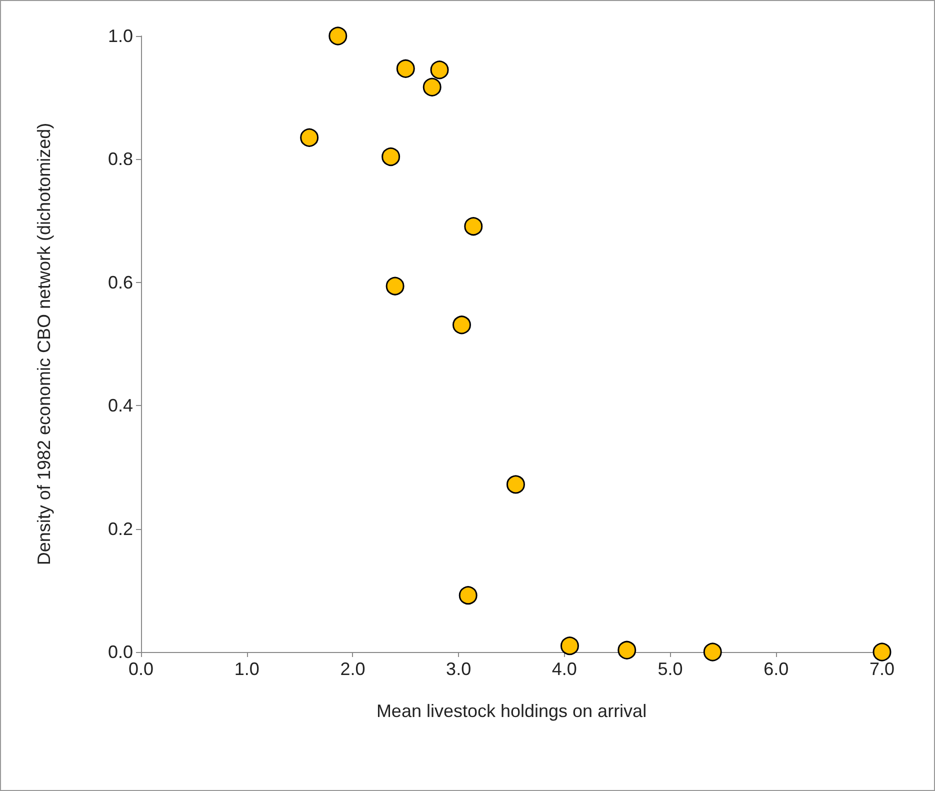  I want to click on y-tick-label: 0.4, so click(120, 406).